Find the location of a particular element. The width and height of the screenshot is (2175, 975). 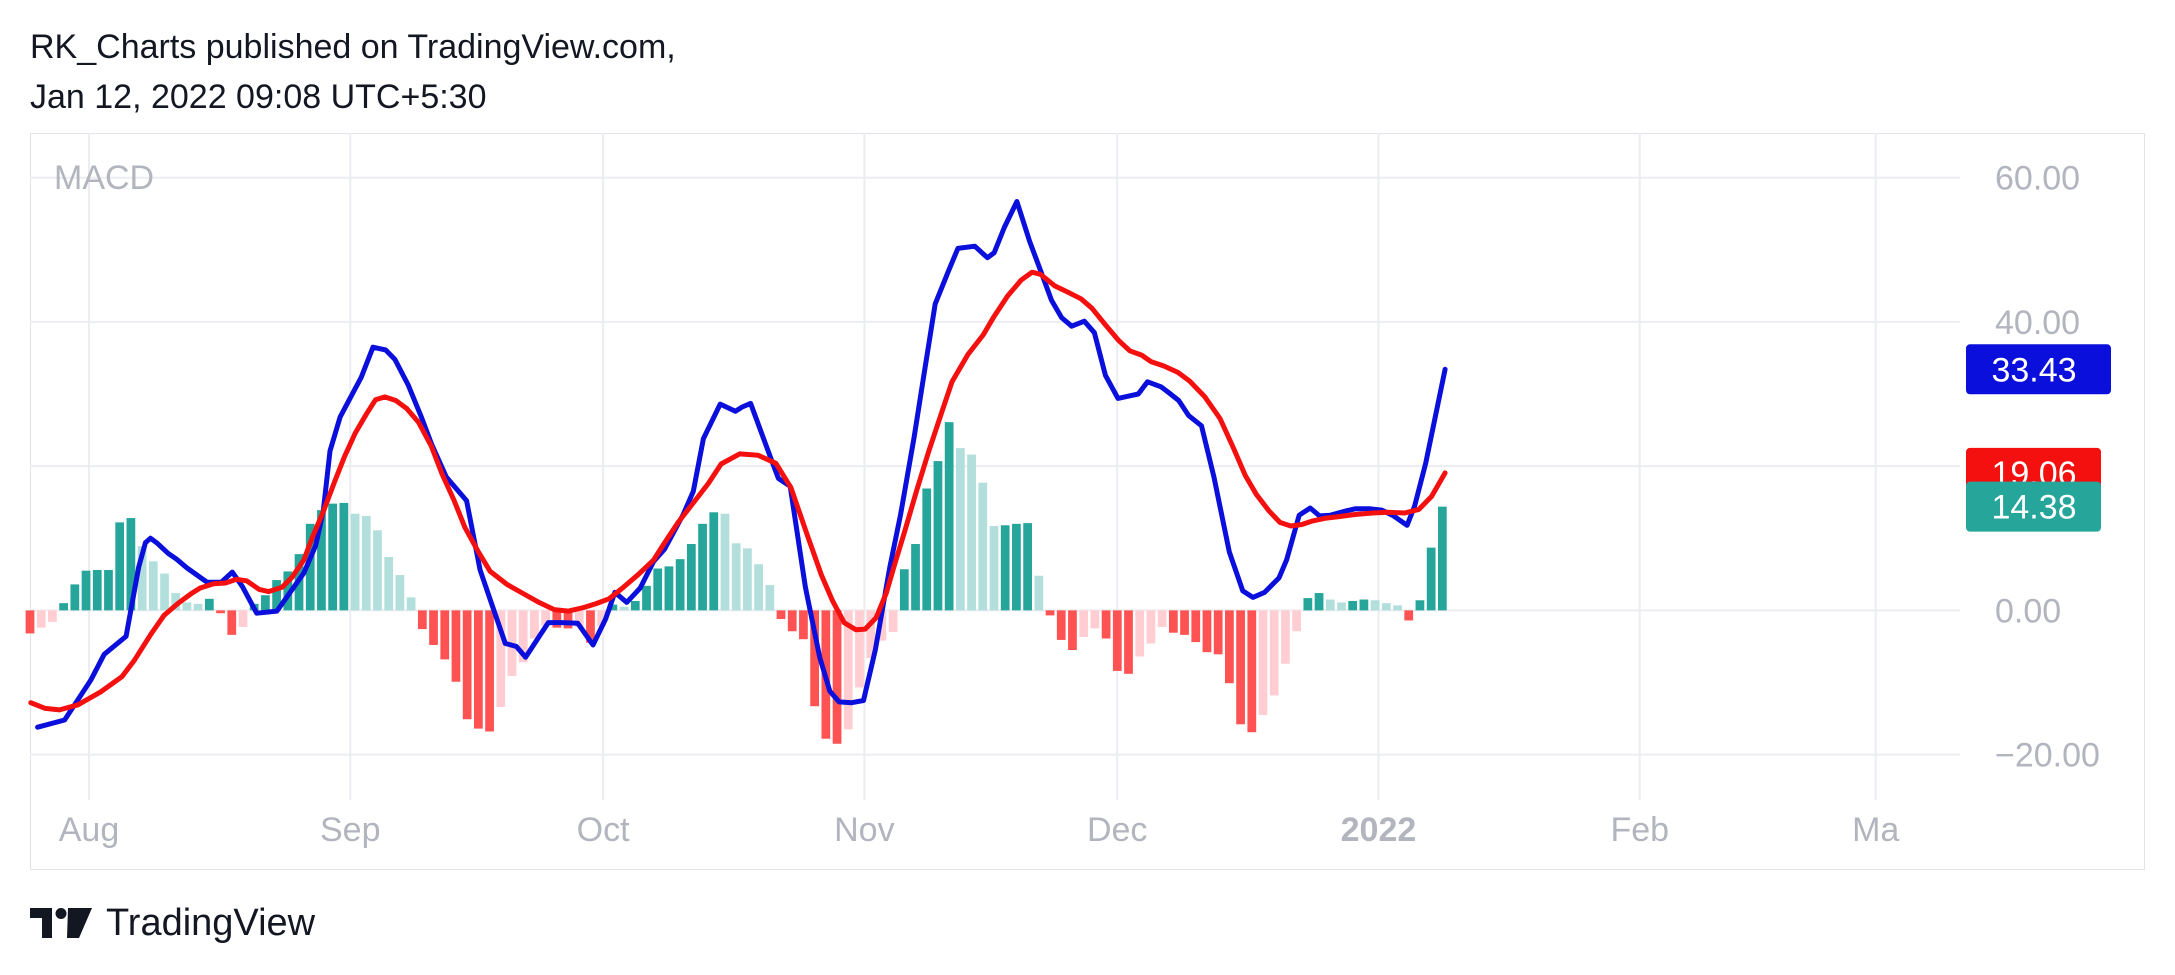

y-tick-label: 40.00 is located at coordinates (2037, 323).